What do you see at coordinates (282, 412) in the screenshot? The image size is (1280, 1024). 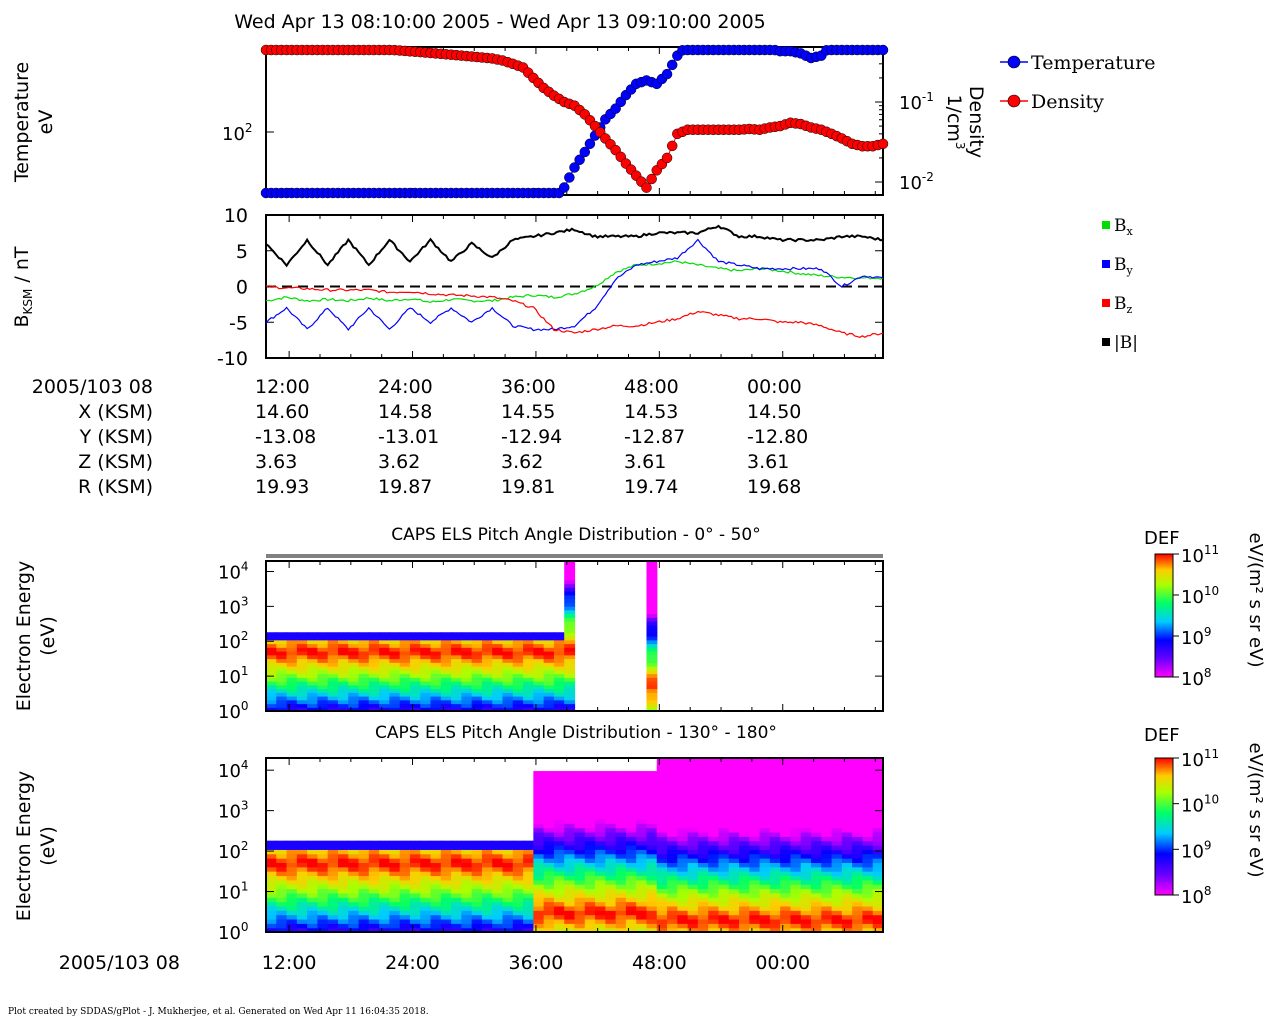 I see `ephem-cell: 14.60` at bounding box center [282, 412].